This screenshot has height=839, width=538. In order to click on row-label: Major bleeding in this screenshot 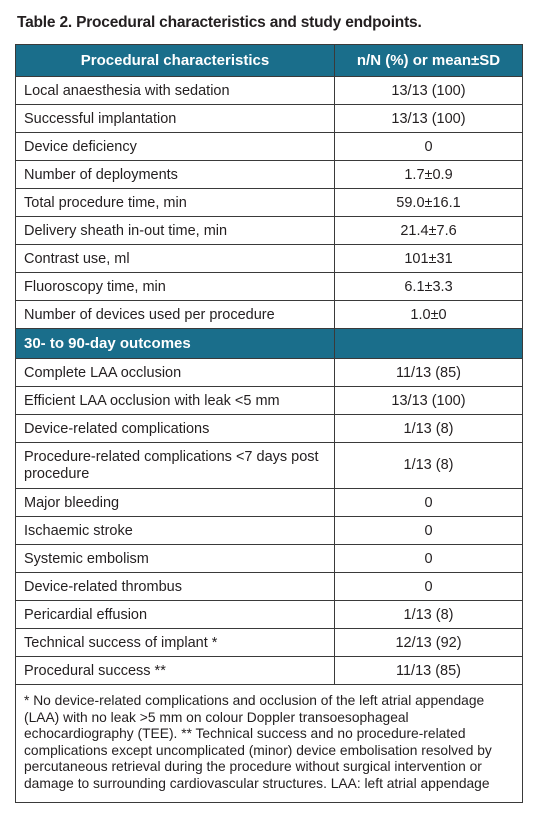, I will do `click(175, 502)`.